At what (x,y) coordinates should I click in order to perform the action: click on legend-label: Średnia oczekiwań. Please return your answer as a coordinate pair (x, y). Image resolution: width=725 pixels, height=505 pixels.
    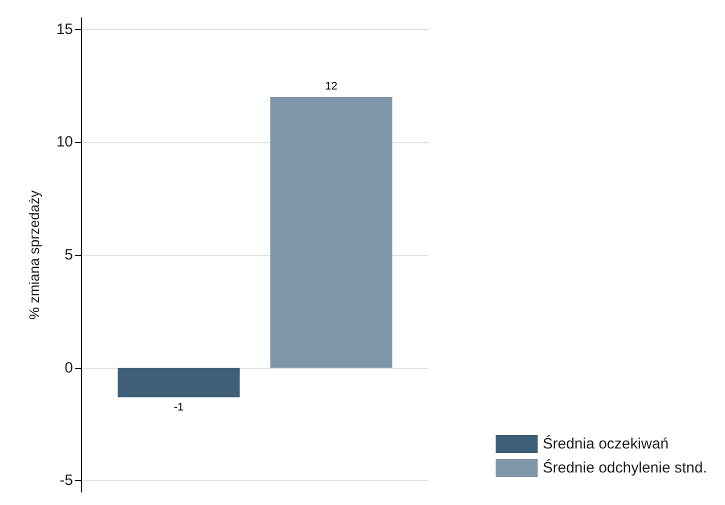
    Looking at the image, I should click on (605, 443).